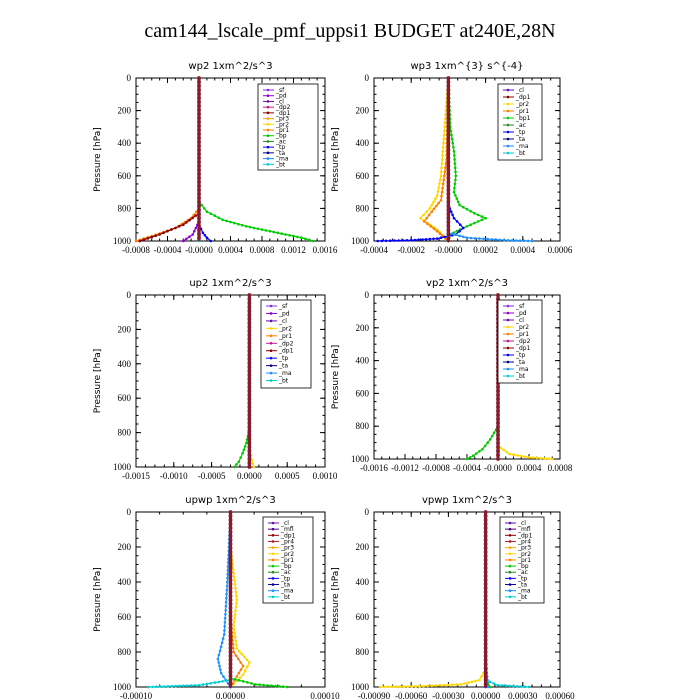 This screenshot has width=700, height=700. Describe the element at coordinates (230, 66) in the screenshot. I see `panel-title: wp2 1xm^2/s^3` at that location.